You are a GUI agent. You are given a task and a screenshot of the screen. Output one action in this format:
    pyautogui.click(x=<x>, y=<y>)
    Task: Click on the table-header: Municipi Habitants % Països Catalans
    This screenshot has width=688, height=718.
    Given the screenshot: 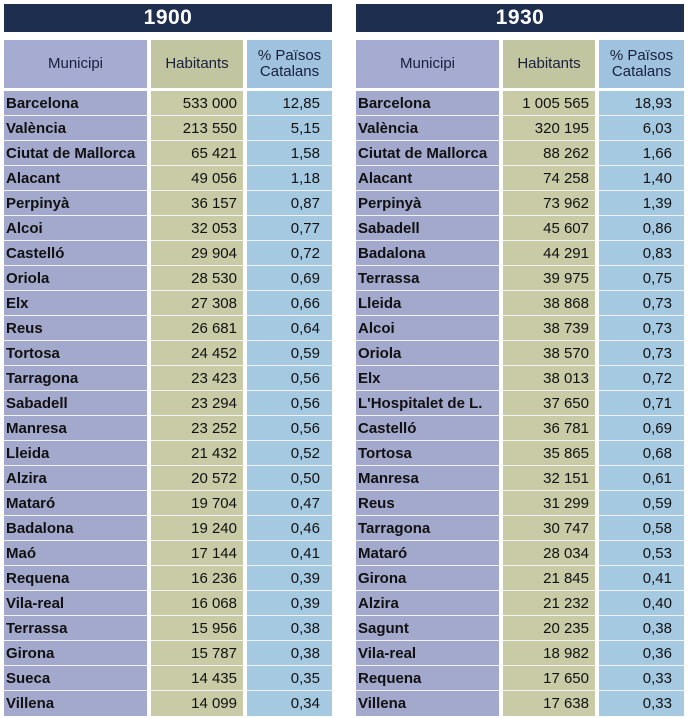 What is the action you would take?
    pyautogui.click(x=520, y=64)
    